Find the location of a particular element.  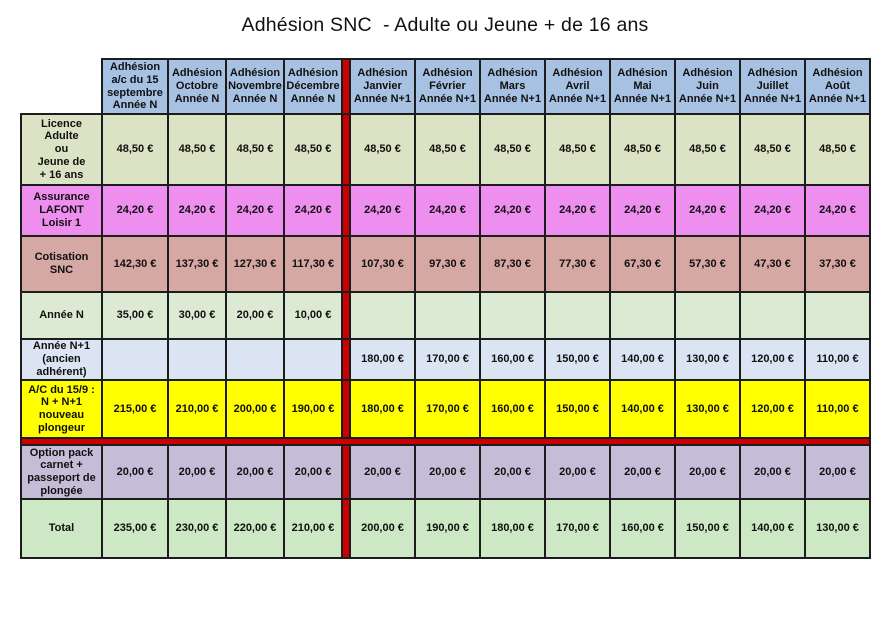

price-cell: 230,00 € is located at coordinates (197, 528).